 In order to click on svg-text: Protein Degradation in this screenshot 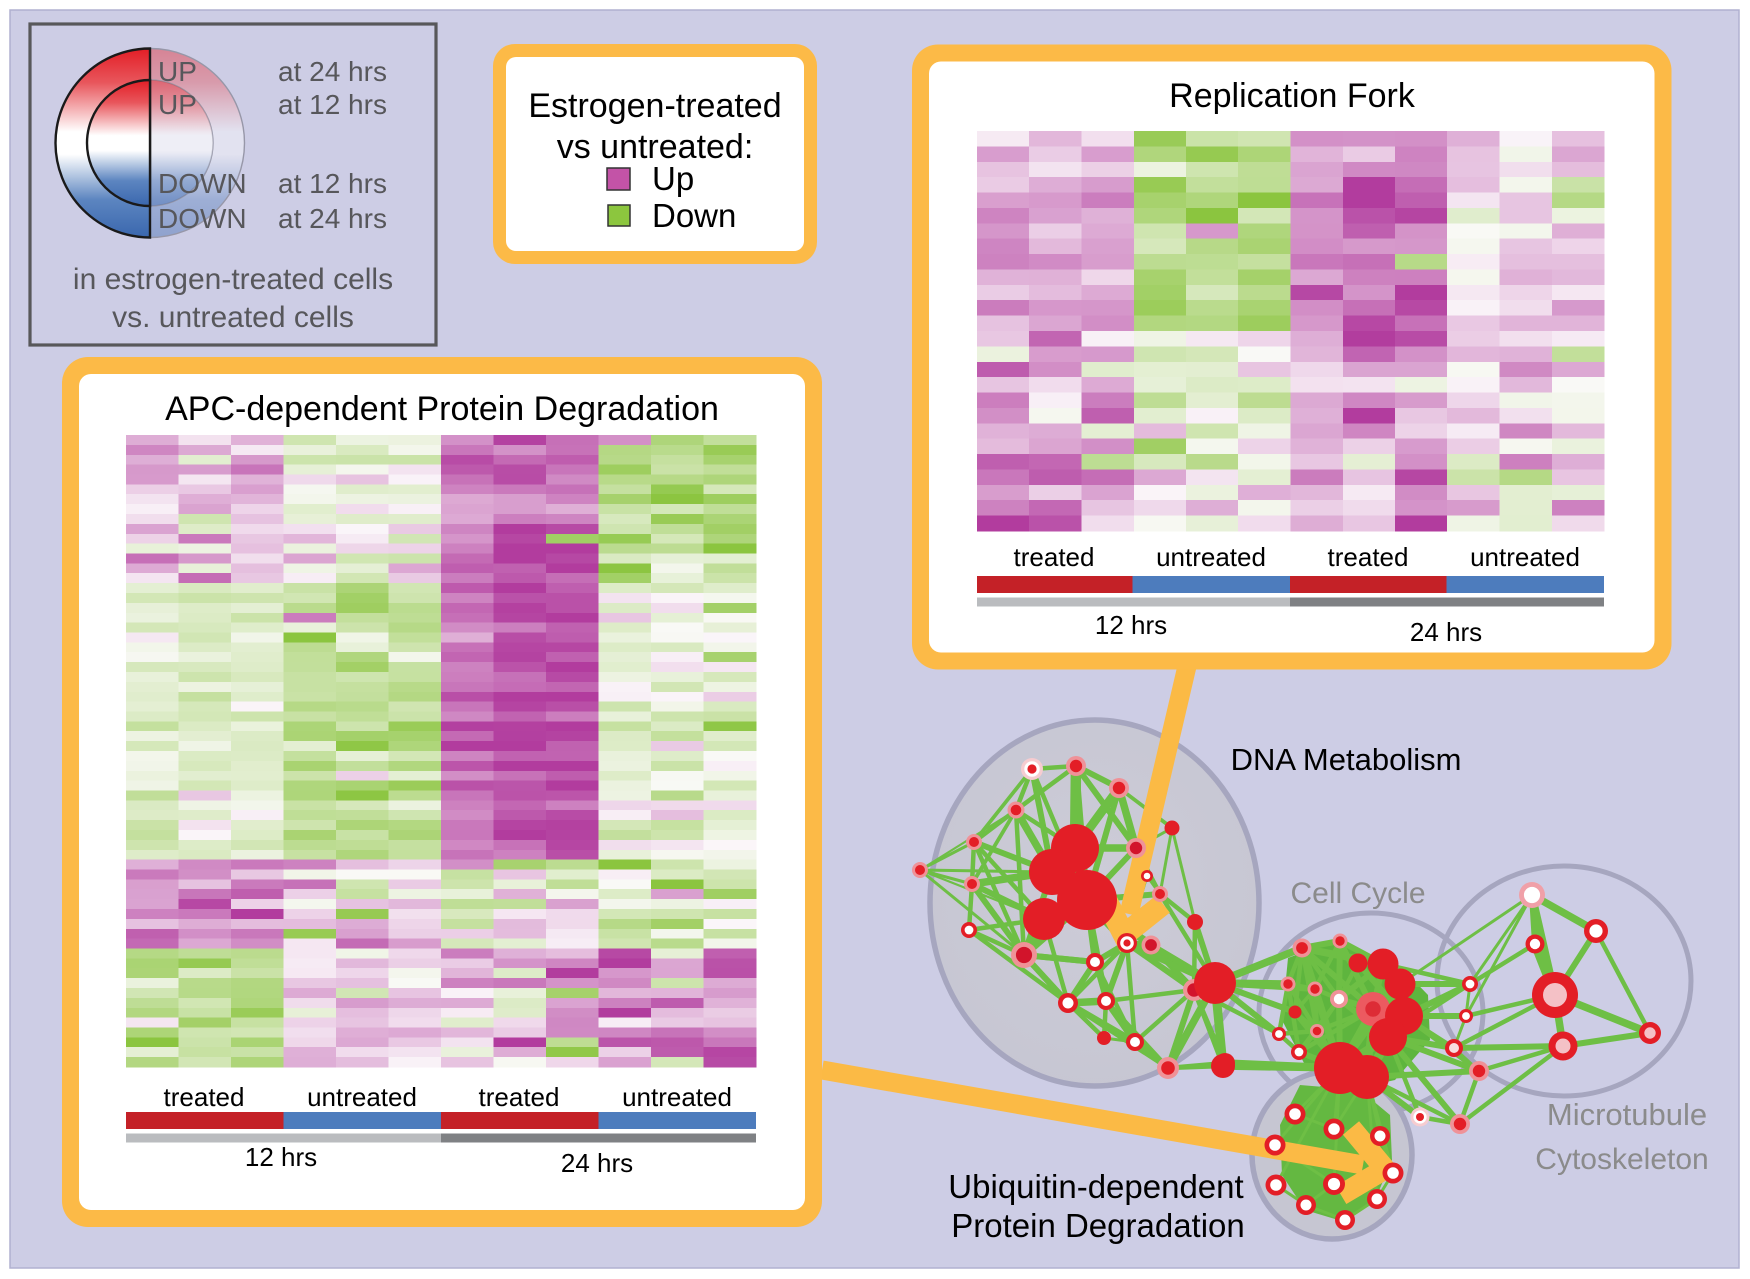, I will do `click(1098, 1225)`.